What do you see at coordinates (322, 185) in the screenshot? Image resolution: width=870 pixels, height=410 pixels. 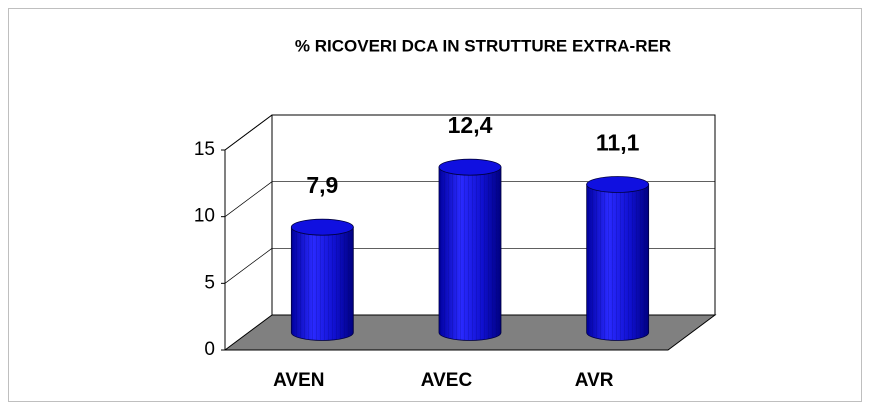 I see `value-label: 7,9` at bounding box center [322, 185].